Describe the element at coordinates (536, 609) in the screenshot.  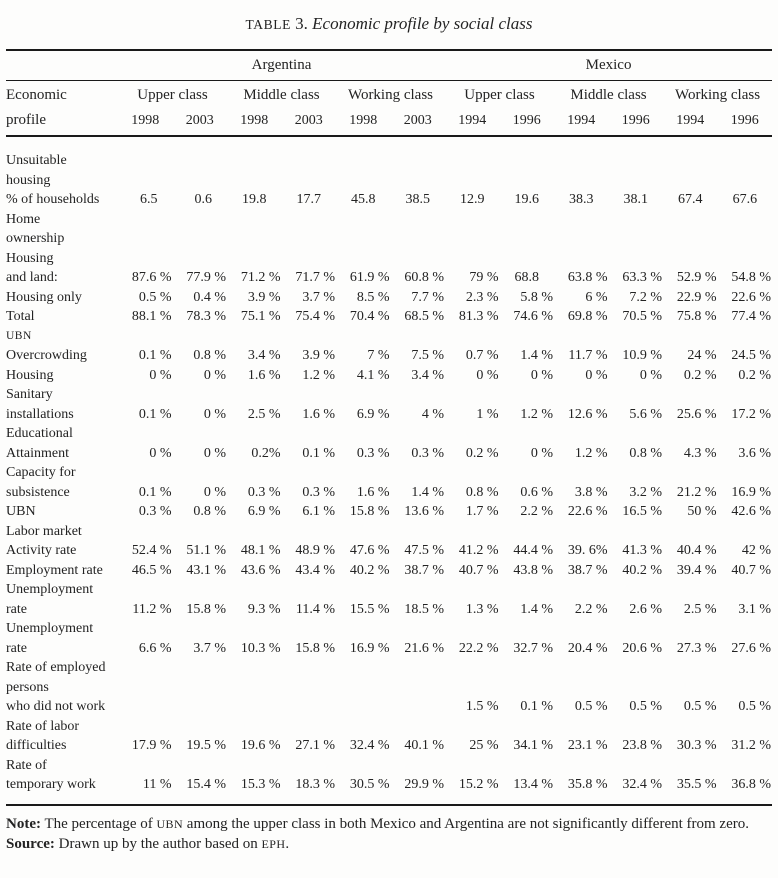
I see `cell-value: 1.4 %` at that location.